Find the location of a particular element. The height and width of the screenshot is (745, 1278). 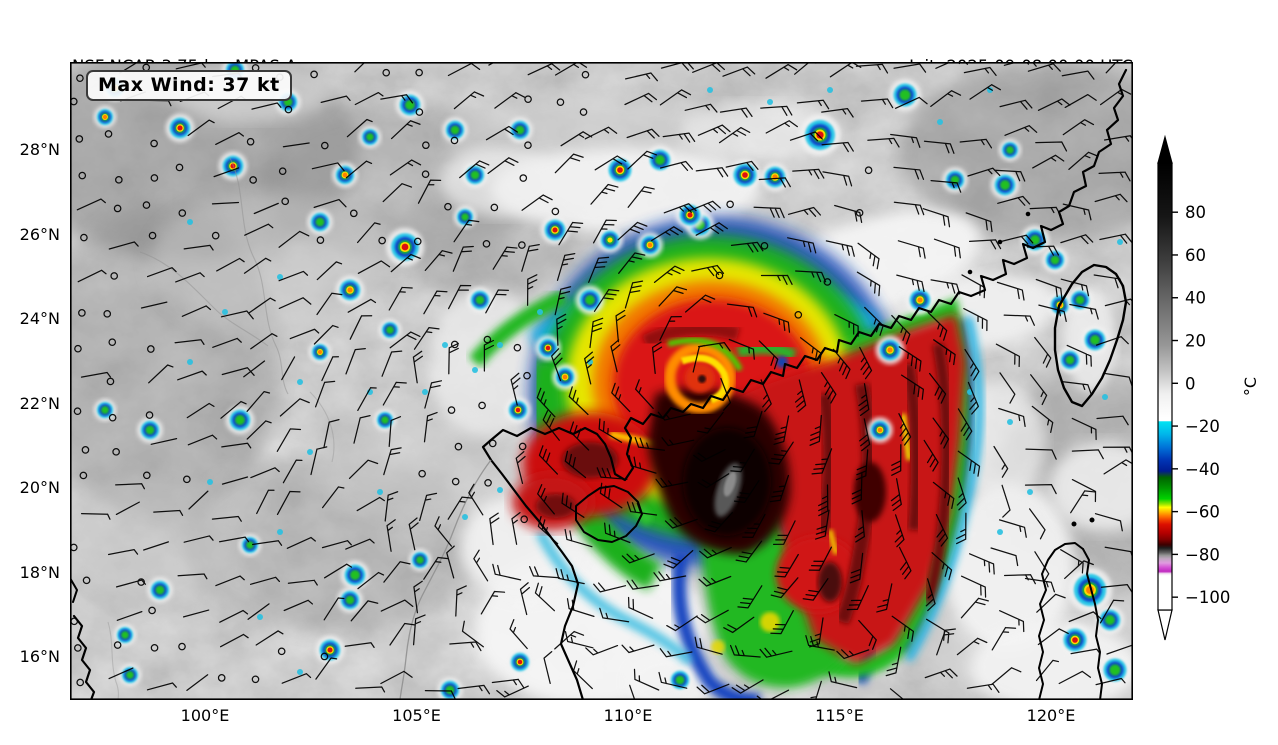

colorbar-tick-label: −80 is located at coordinates (1202, 554).